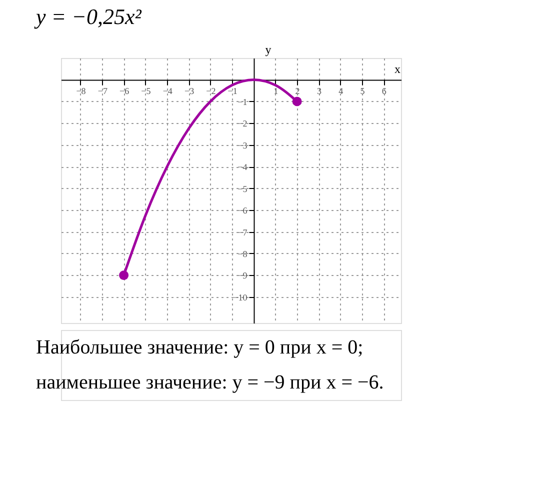  Describe the element at coordinates (125, 91) in the screenshot. I see `x-tick-label: −6` at that location.